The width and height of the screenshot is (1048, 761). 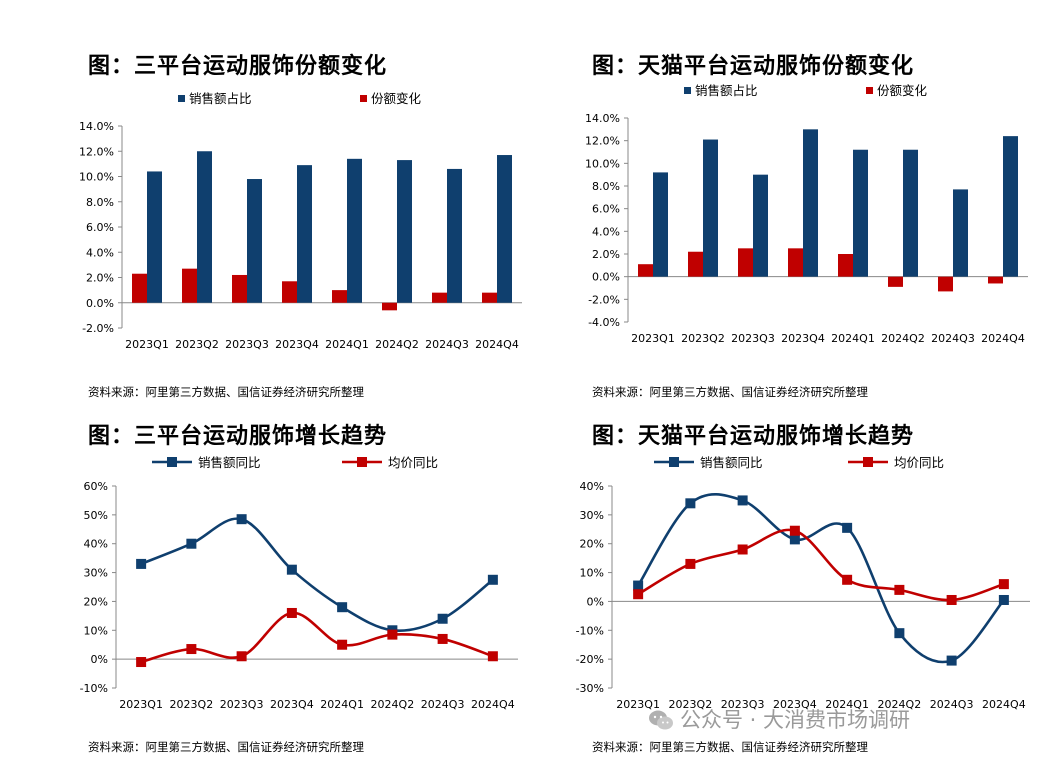 What do you see at coordinates (606, 209) in the screenshot?
I see `y-tick-label: 6.0%` at bounding box center [606, 209].